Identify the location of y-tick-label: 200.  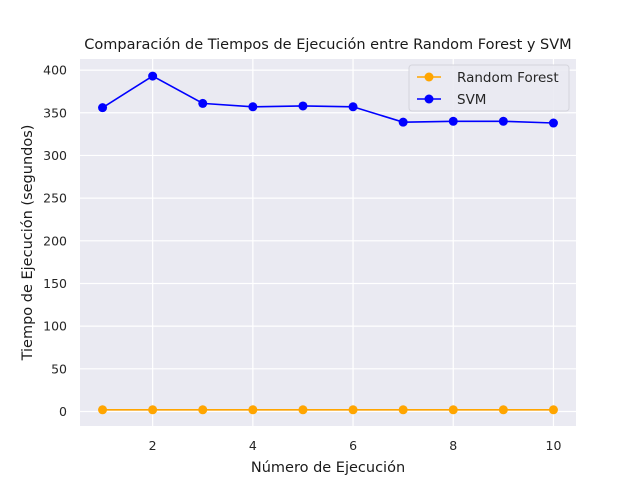
(55, 240).